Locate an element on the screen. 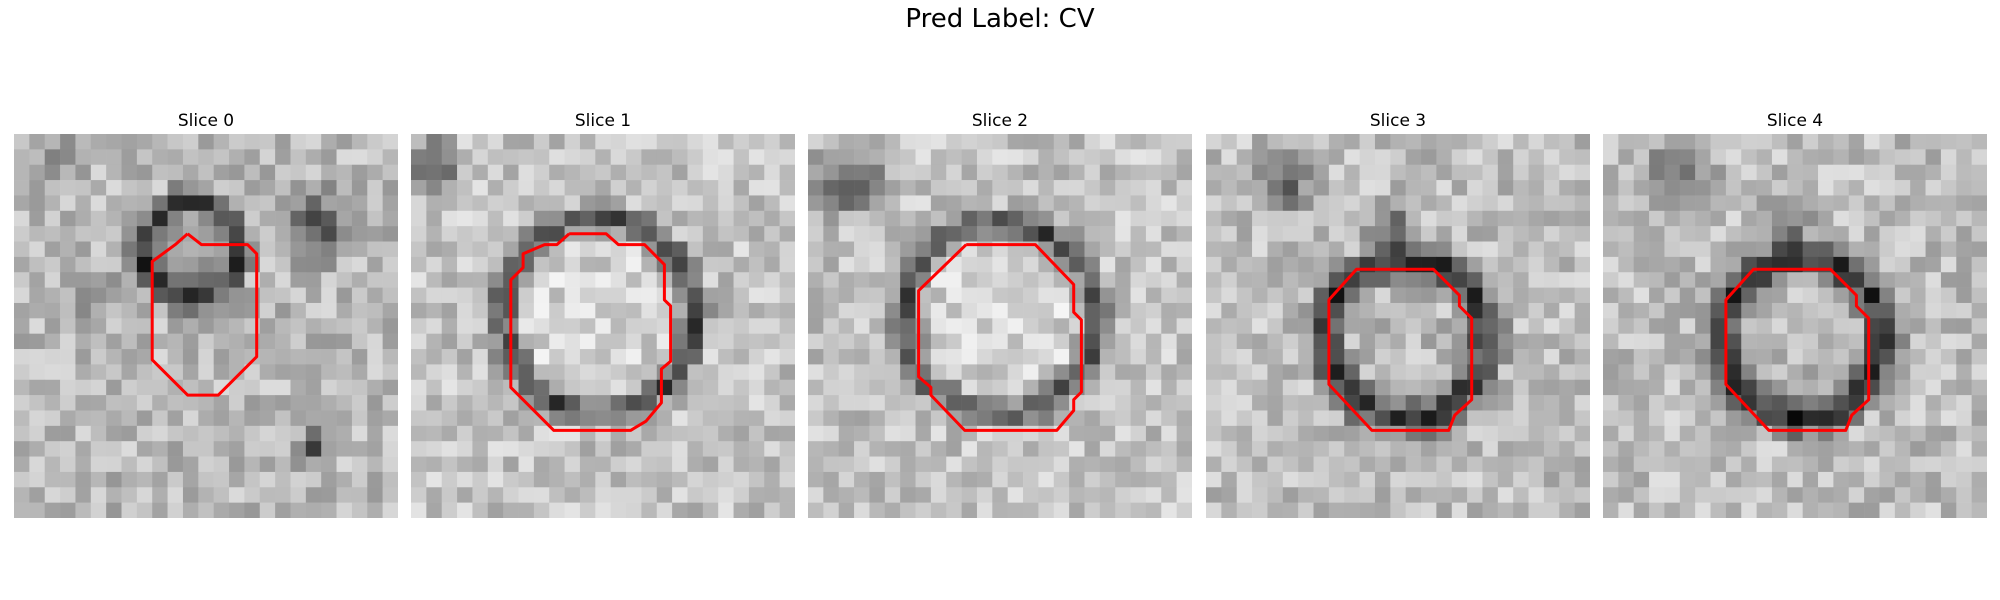 The height and width of the screenshot is (600, 2000). slice-title-1: Slice 1 is located at coordinates (603, 121).